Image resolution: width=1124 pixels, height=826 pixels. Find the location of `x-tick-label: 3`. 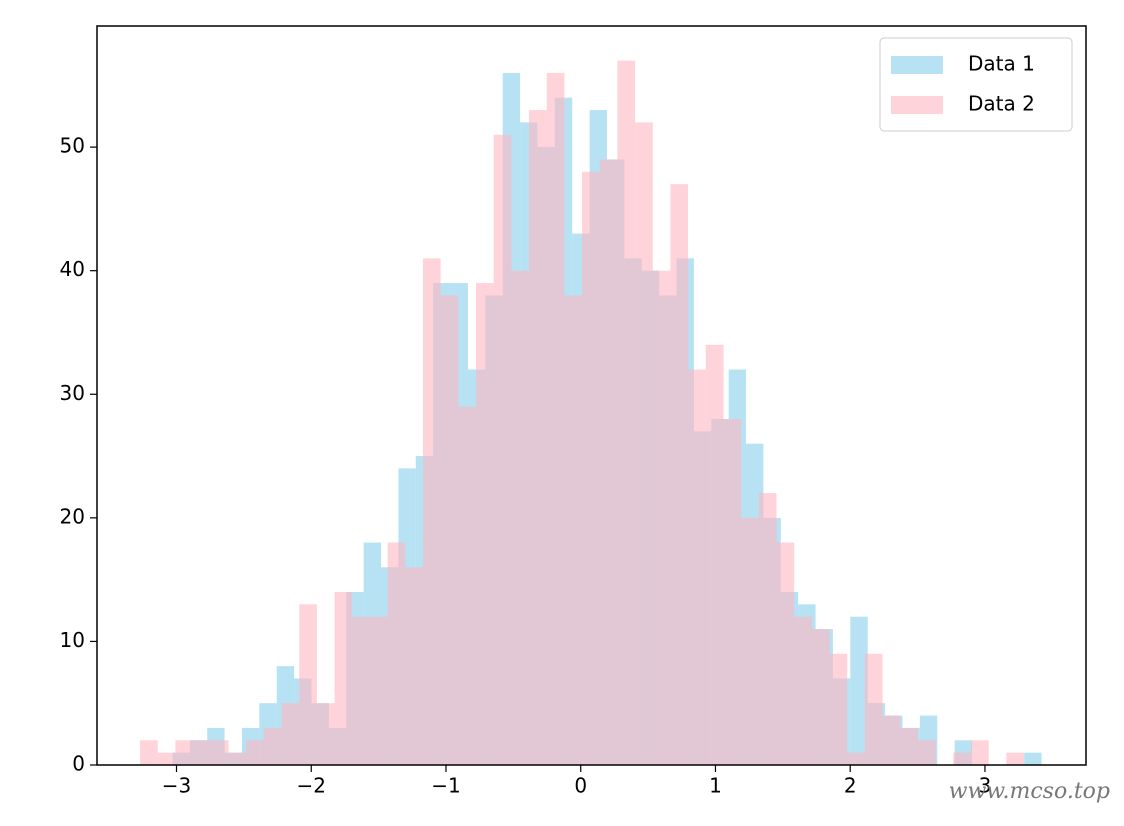

x-tick-label: 3 is located at coordinates (985, 786).